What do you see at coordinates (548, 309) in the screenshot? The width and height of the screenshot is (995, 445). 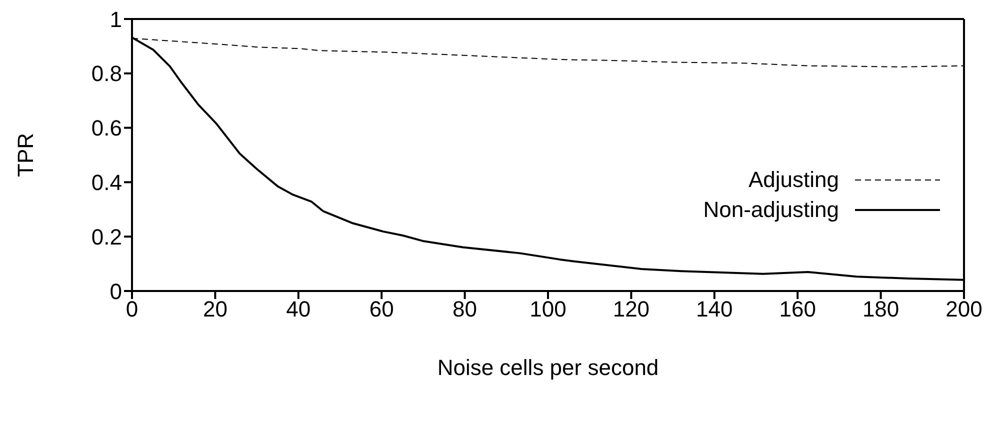 I see `x-tick-label: 100` at bounding box center [548, 309].